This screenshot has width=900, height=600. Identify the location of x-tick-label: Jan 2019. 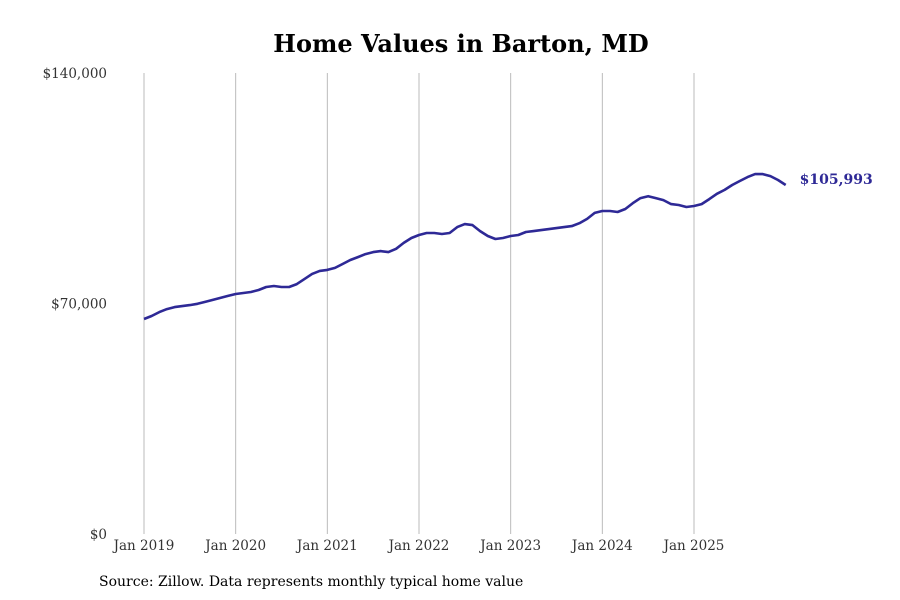
(143, 546).